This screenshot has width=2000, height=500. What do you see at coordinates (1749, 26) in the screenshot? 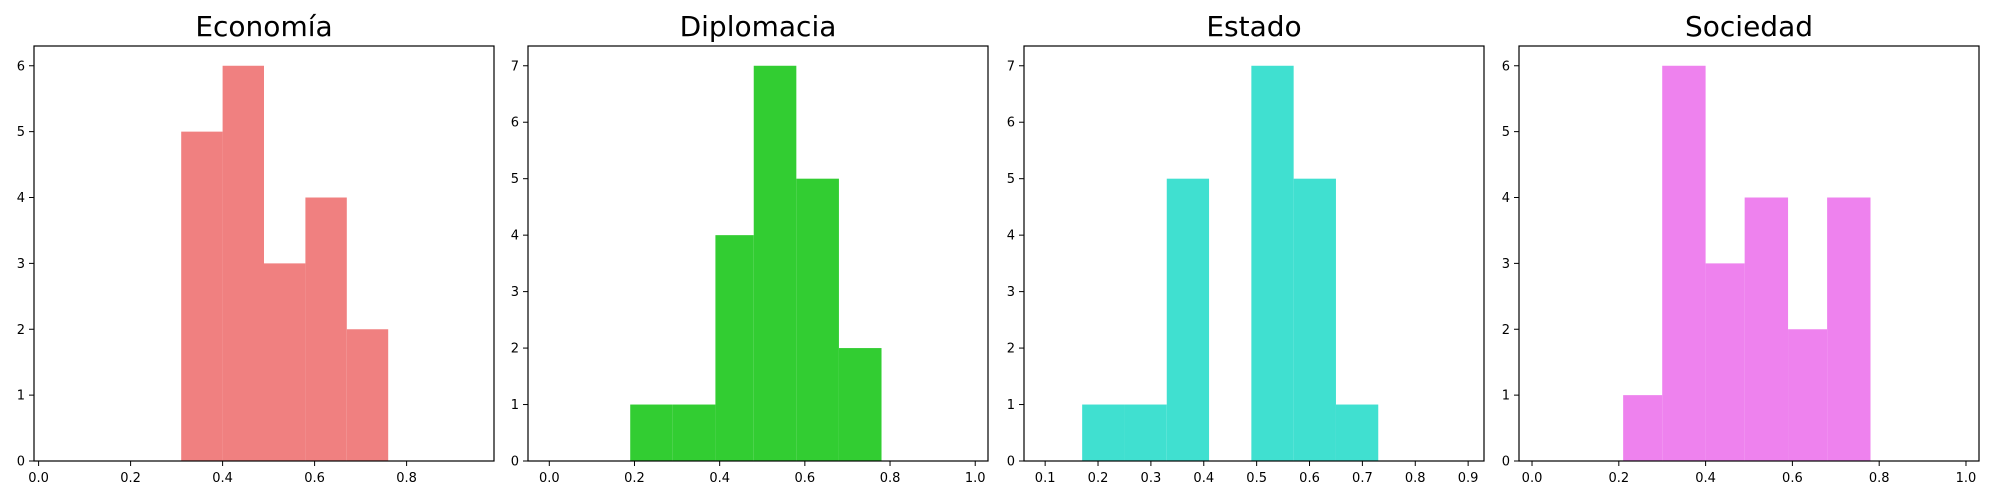
I see `panel-title: Sociedad` at bounding box center [1749, 26].